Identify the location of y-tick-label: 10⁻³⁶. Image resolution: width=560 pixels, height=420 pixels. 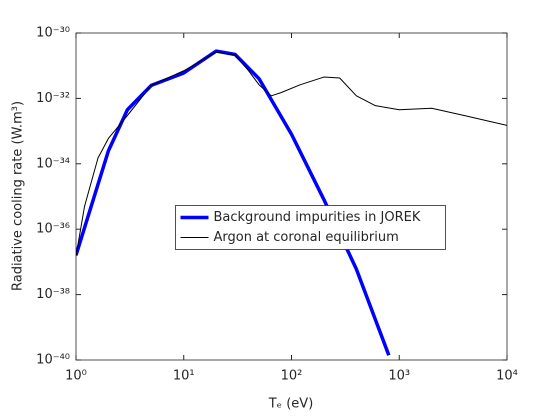
(53, 229).